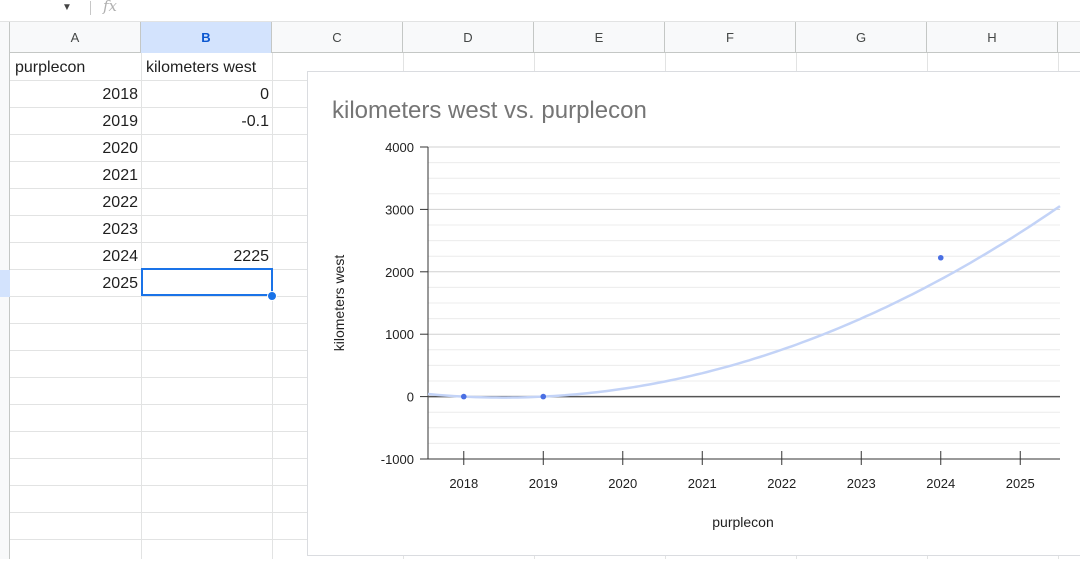 The image size is (1080, 562). I want to click on column-header-a: A, so click(75, 37).